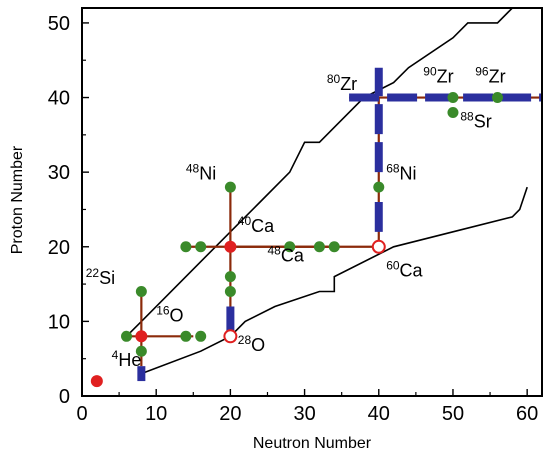 Image resolution: width=550 pixels, height=460 pixels. Describe the element at coordinates (201, 173) in the screenshot. I see `nucleus-label-48ni: 48Ni` at that location.